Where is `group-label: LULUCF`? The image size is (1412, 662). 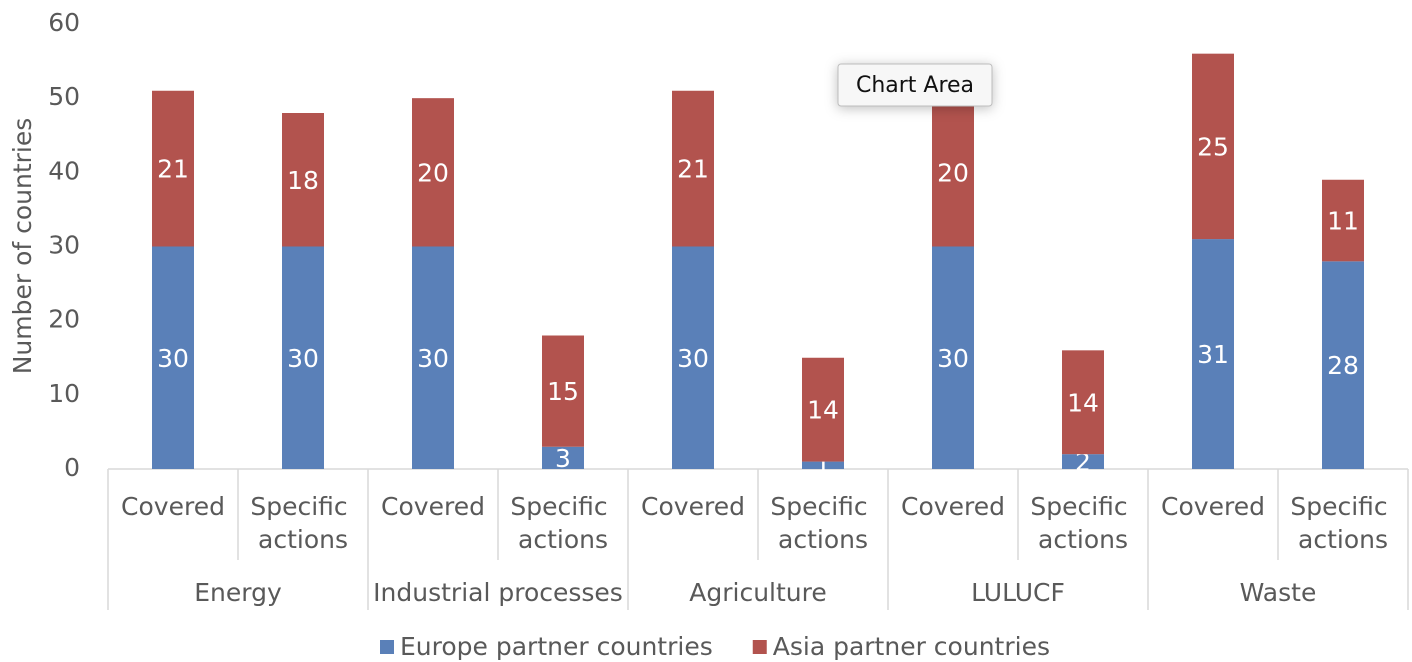 group-label: LULUCF is located at coordinates (1018, 592).